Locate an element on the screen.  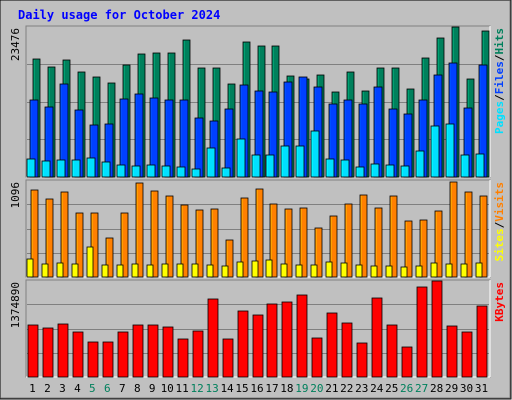
legend-entry: Sites is located at coordinates (499, 244).